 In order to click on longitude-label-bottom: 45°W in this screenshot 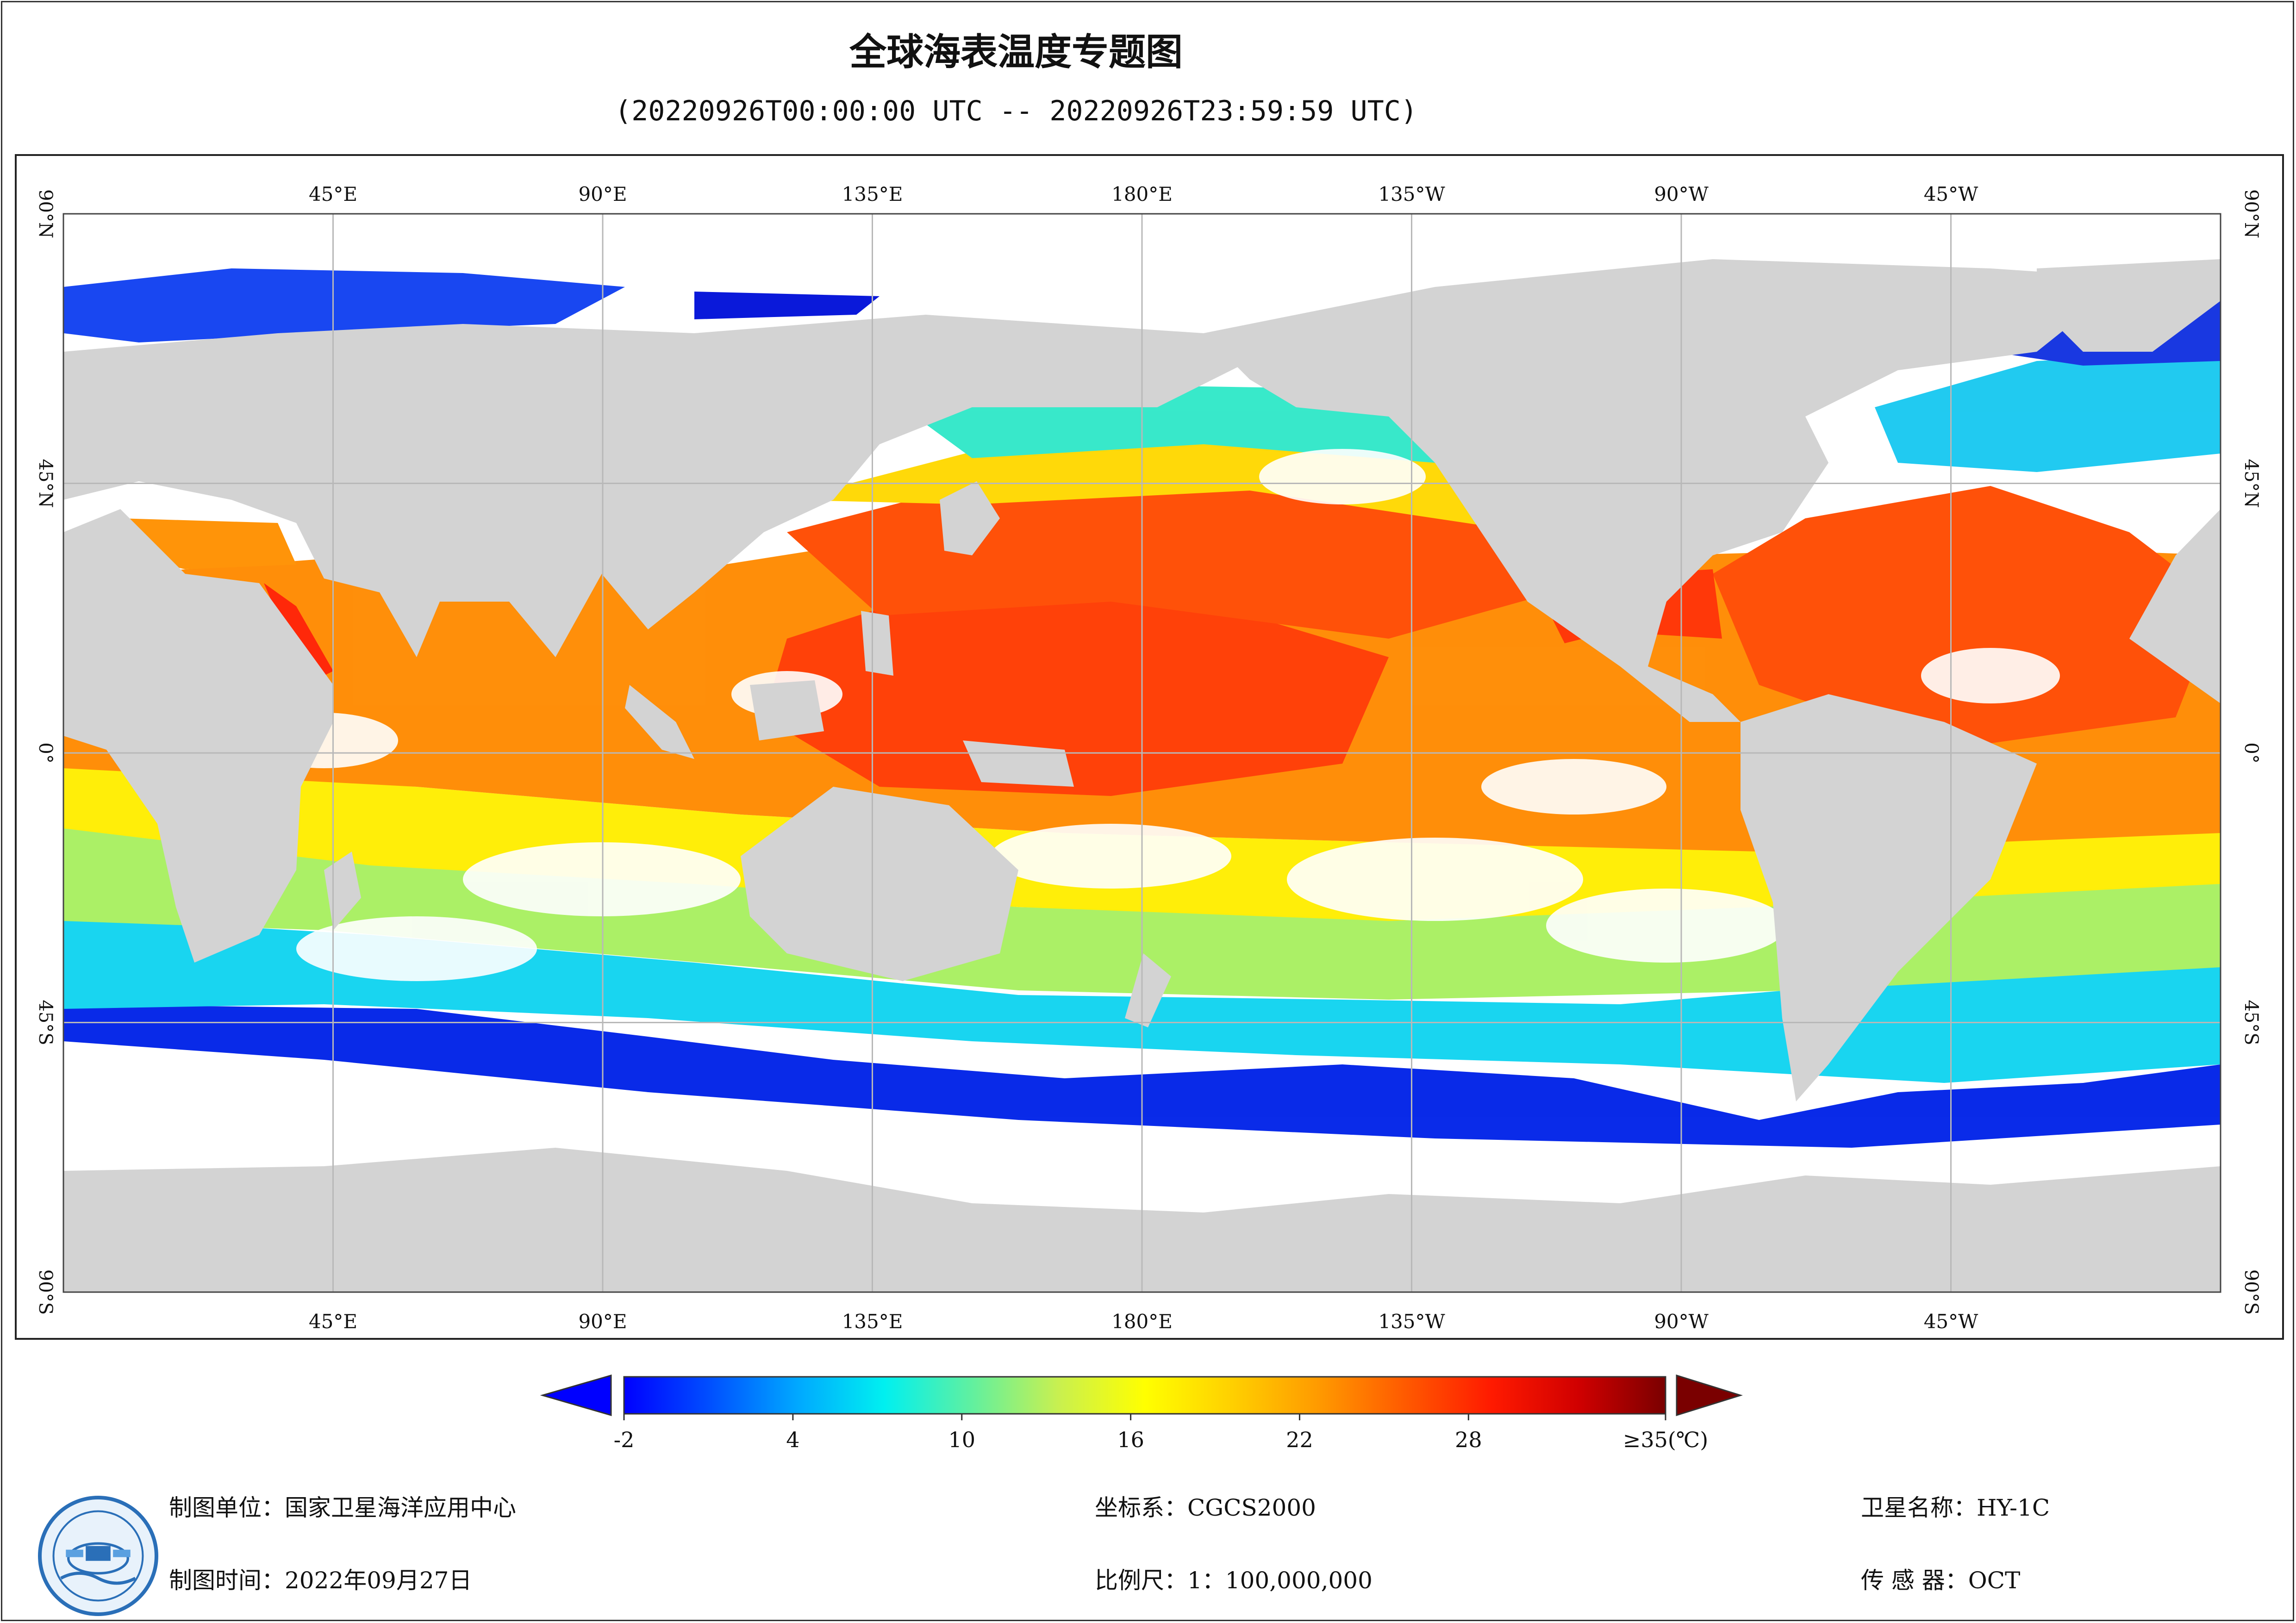, I will do `click(1951, 1321)`.